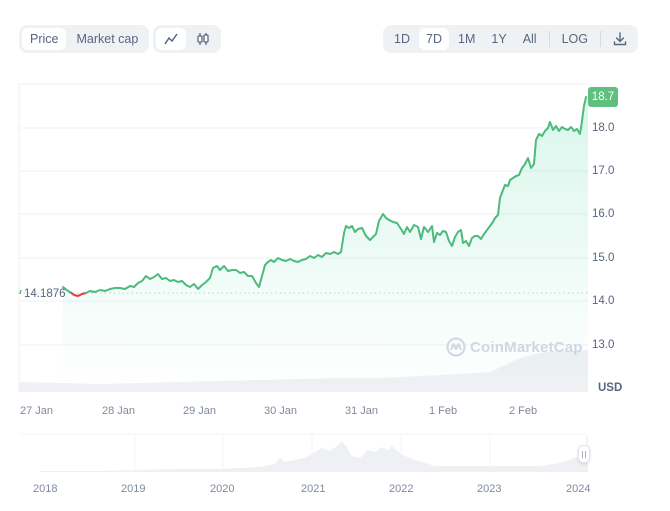 This screenshot has width=670, height=511. I want to click on current-price-tag: 18.7, so click(603, 97).